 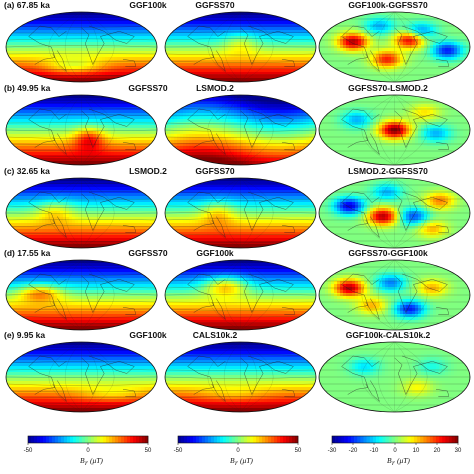 I want to click on colorbar-3: -30 -20 -10 0 10 20 30 B r (μT), so click(x=395, y=451).